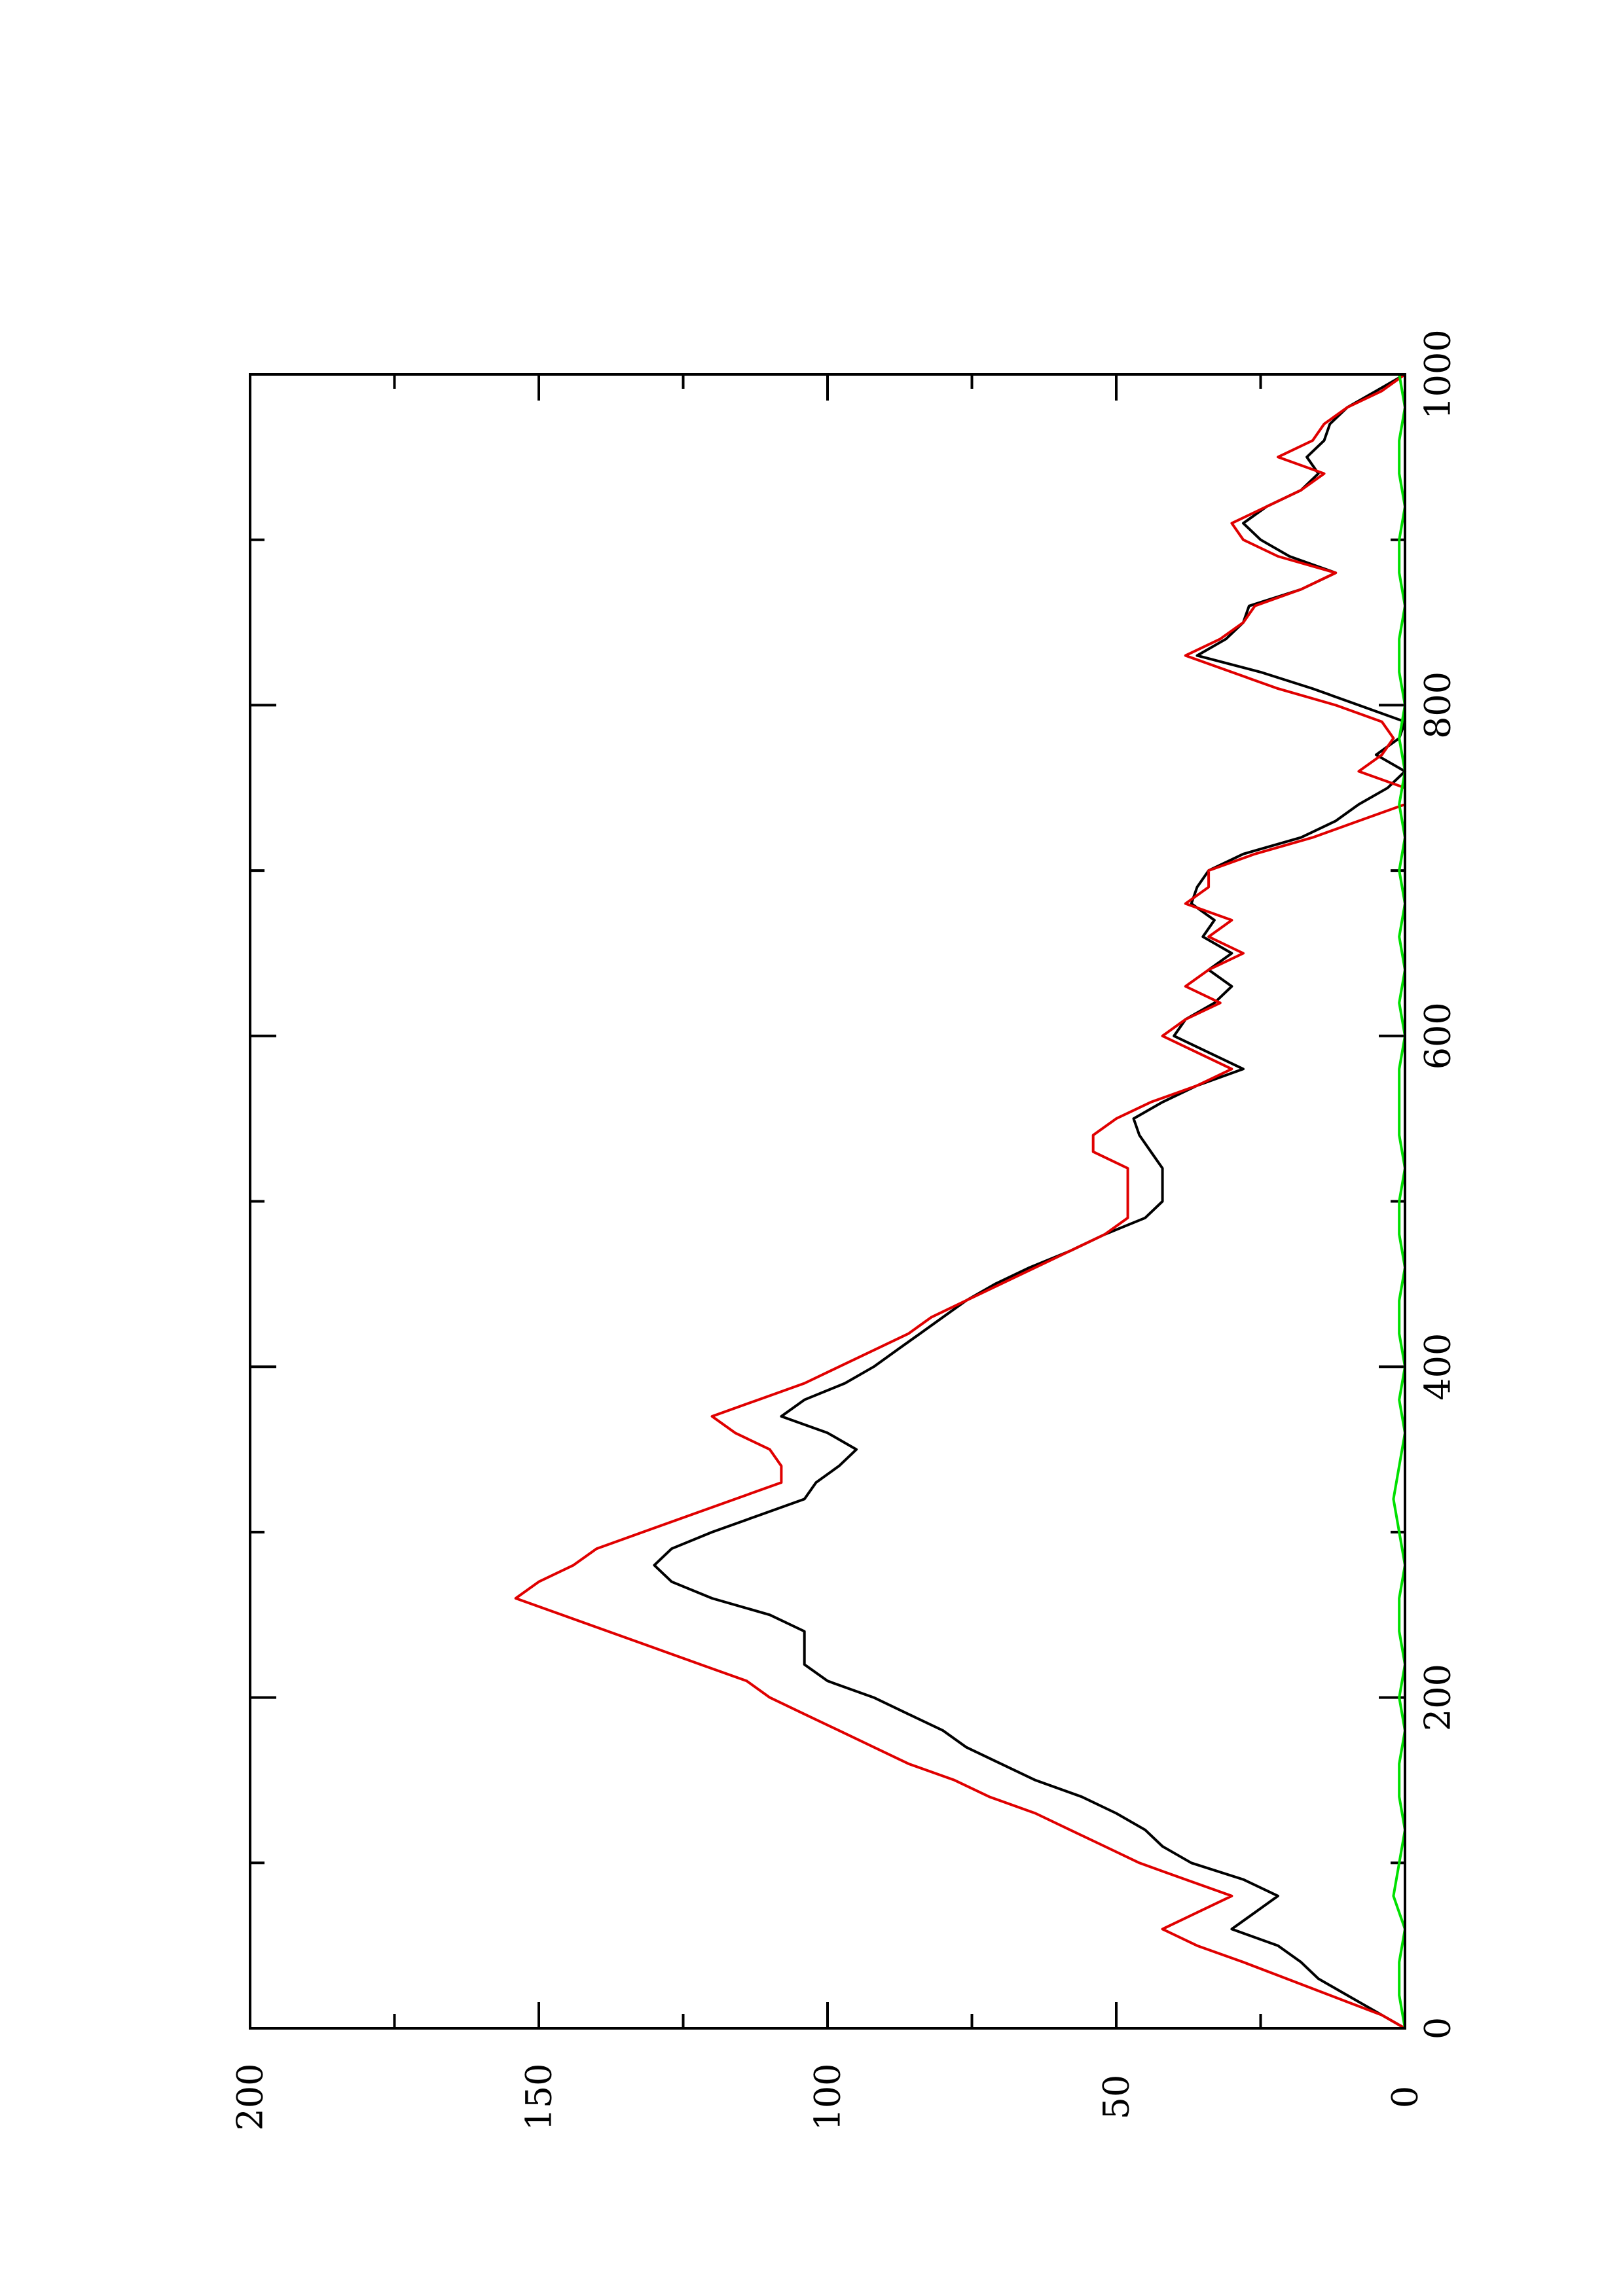 This screenshot has height=2296, width=1623. I want to click on y-tick-label: 100, so click(827, 2096).